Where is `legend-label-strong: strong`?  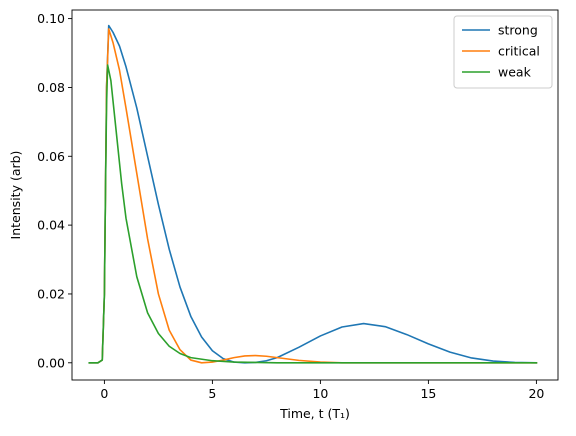
legend-label-strong: strong is located at coordinates (518, 30).